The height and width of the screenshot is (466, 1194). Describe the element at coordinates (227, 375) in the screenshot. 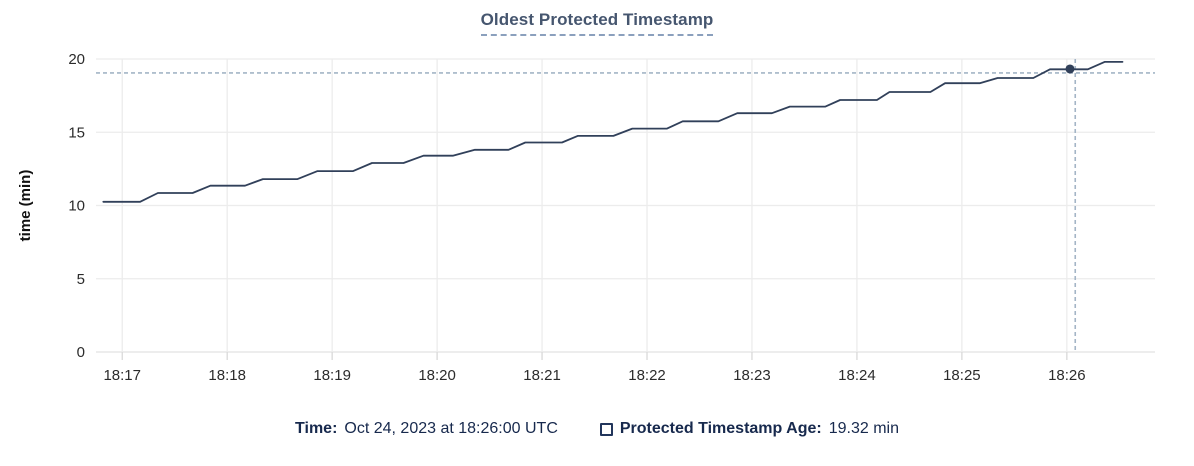

I see `x-tick-label: 18:18` at that location.